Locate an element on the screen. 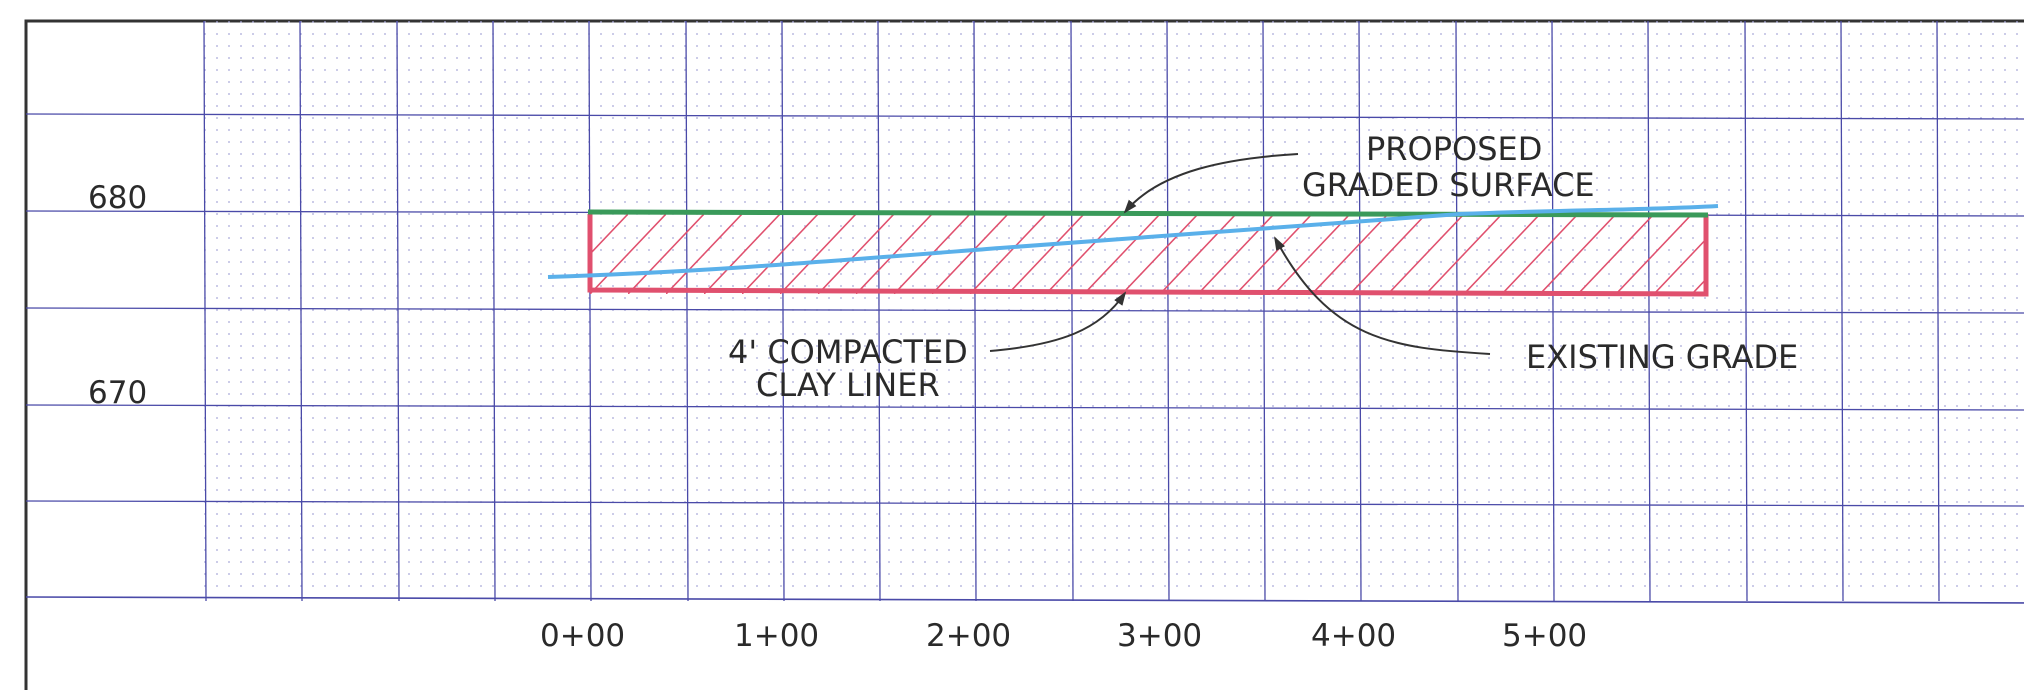 This screenshot has height=690, width=2024. proposed-leader is located at coordinates (1211, 183).